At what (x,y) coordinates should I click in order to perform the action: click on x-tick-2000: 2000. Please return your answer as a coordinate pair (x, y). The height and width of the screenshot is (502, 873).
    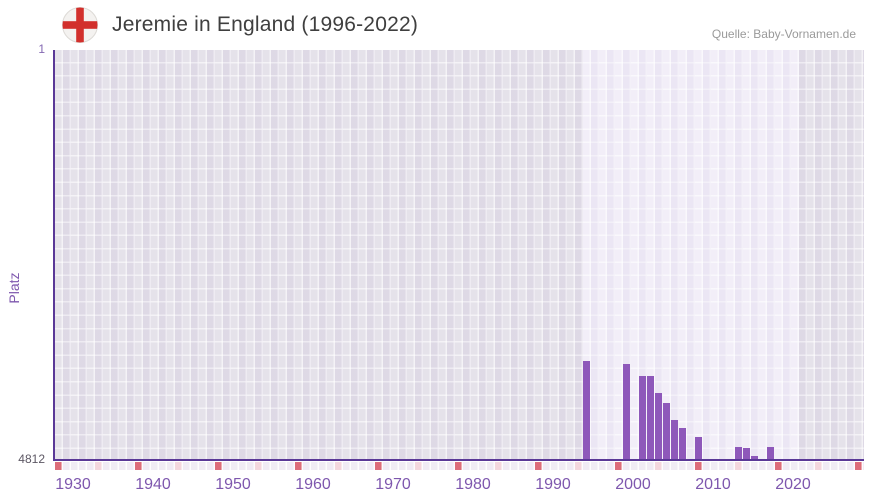
    Looking at the image, I should click on (633, 484).